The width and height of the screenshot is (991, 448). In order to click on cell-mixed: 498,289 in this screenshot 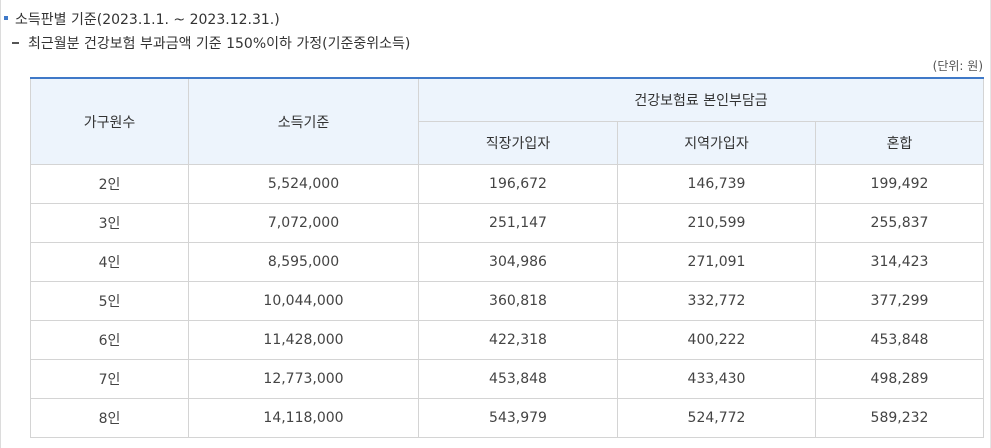, I will do `click(899, 379)`.